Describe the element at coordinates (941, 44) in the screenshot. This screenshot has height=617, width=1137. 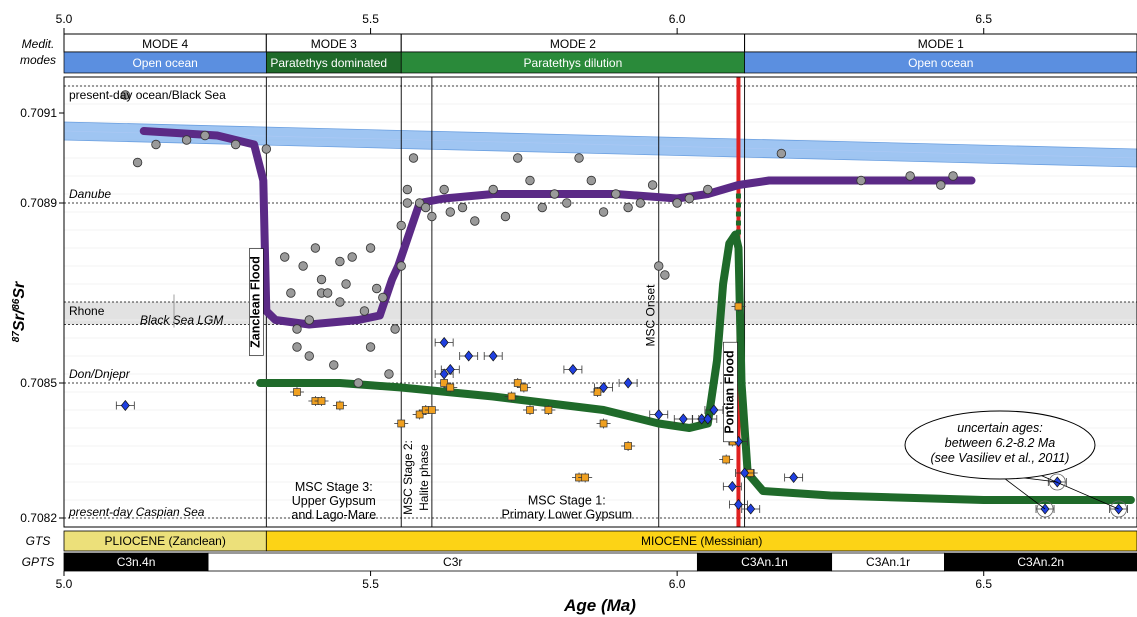
I see `mode-band-label: MODE 1` at that location.